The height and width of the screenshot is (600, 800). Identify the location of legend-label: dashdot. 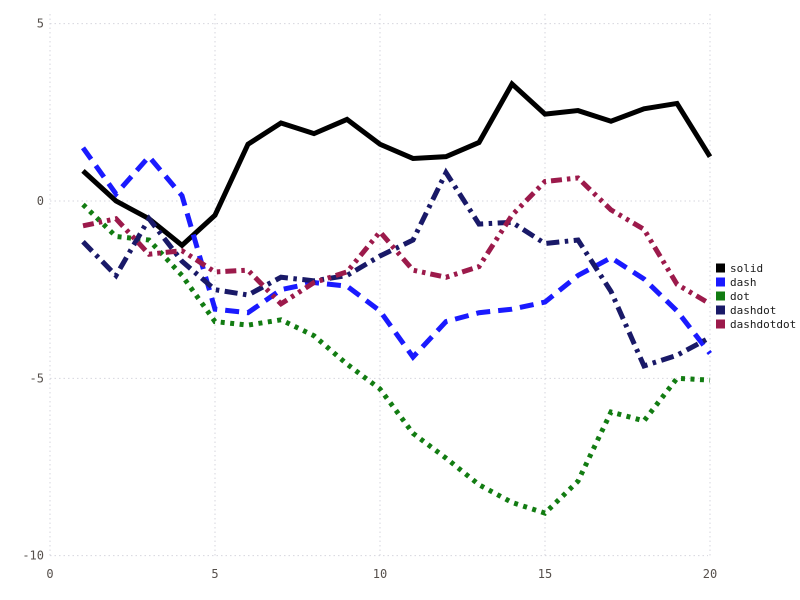
(753, 310).